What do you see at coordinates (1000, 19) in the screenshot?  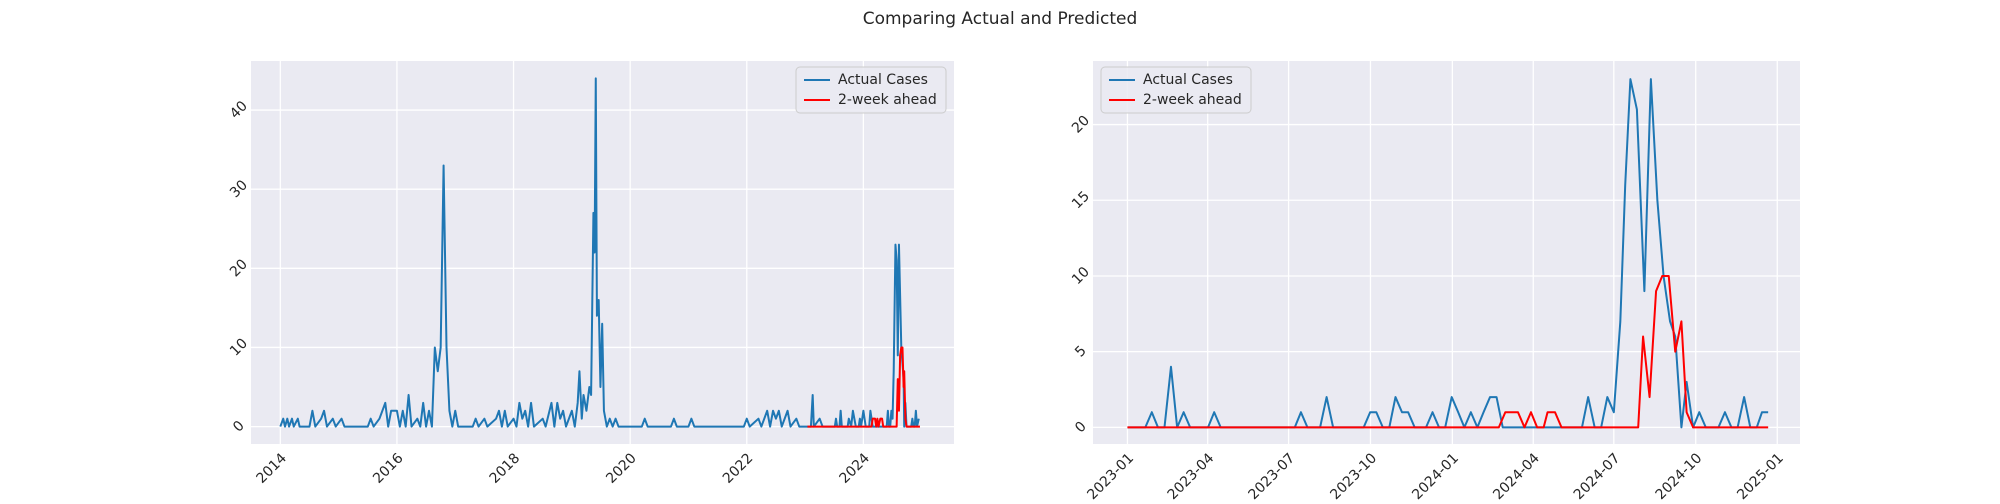 I see `figure-title: Comparing Actual and Predicted` at bounding box center [1000, 19].